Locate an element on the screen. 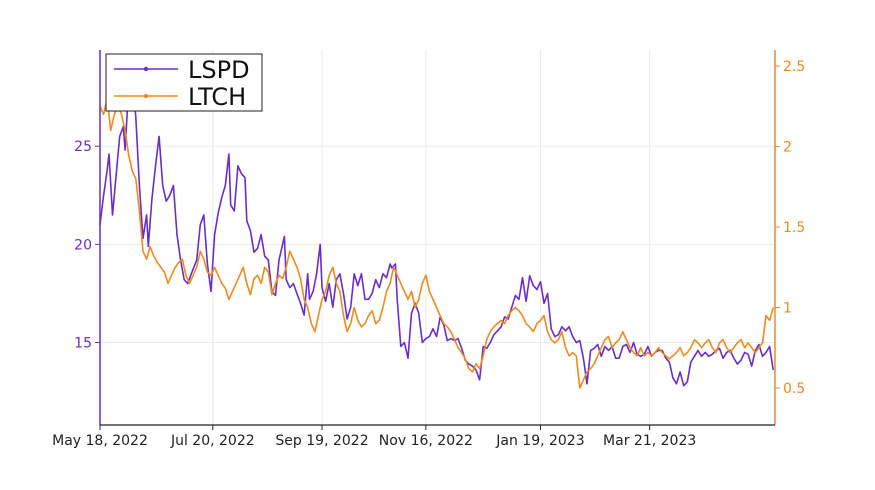  right-axis-tick-label: 2 is located at coordinates (787, 148).